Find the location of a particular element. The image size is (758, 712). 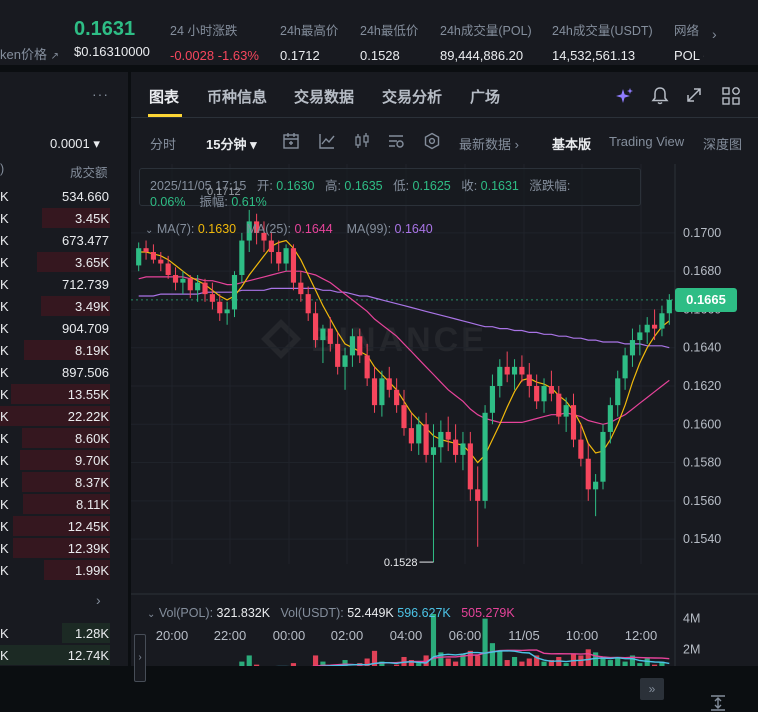

list-item: K 8.11K is located at coordinates (64, 504).